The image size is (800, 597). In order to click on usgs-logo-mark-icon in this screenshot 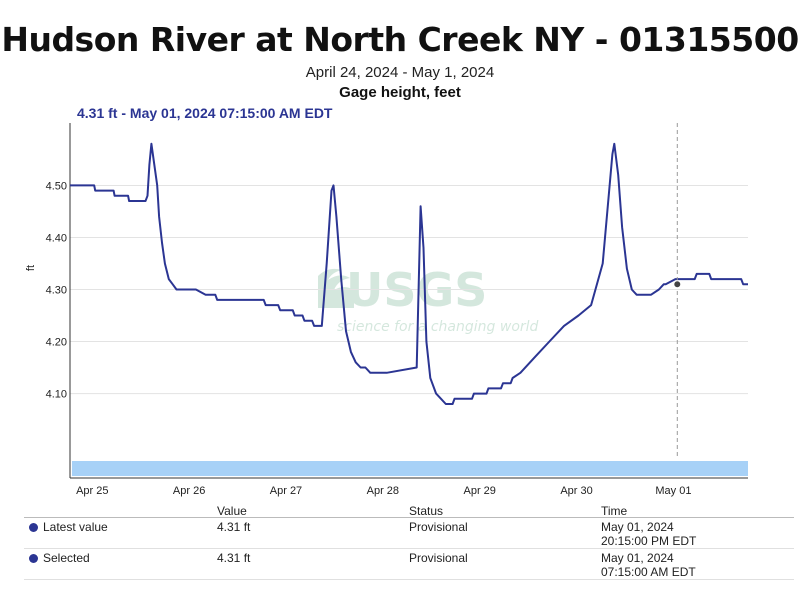, I will do `click(336, 288)`.